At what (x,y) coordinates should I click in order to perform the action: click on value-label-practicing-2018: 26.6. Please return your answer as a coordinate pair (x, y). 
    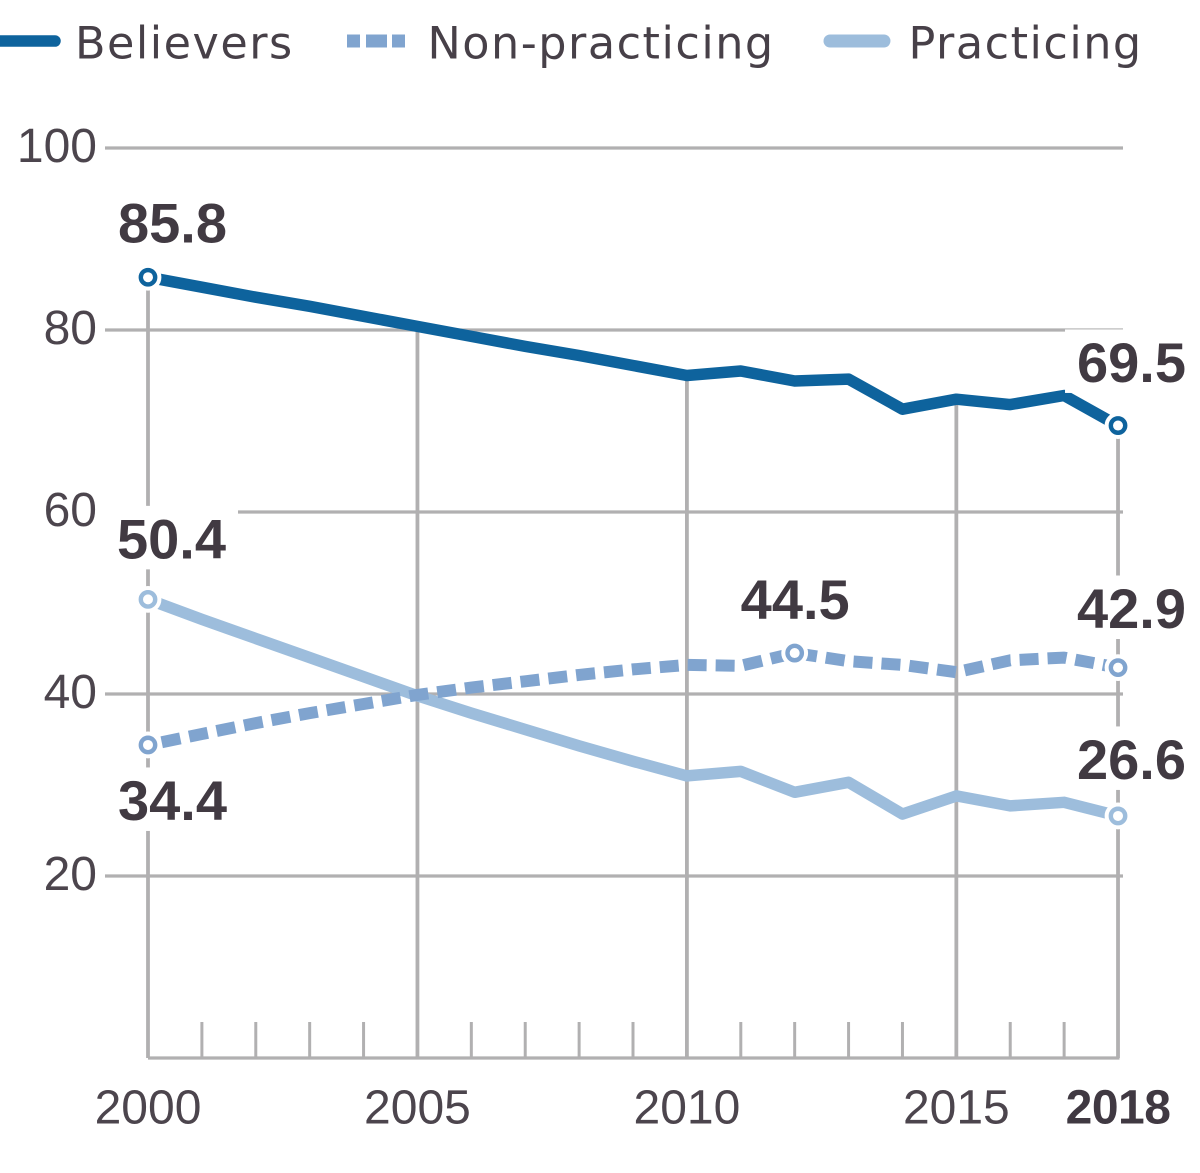
    Looking at the image, I should click on (1131, 759).